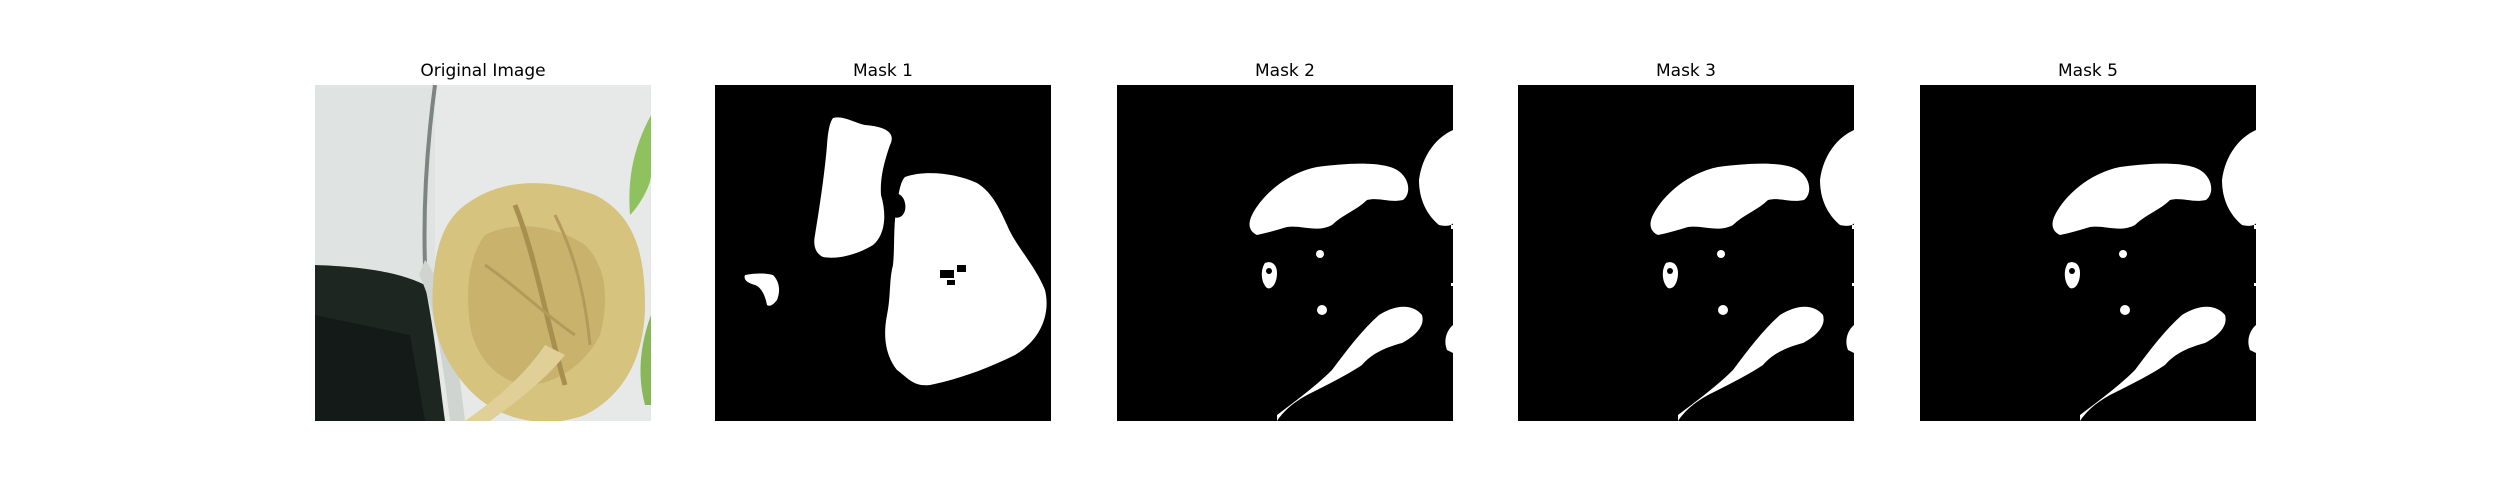 Image resolution: width=2500 pixels, height=500 pixels. Describe the element at coordinates (1686, 253) in the screenshot. I see `mask-3-image` at that location.